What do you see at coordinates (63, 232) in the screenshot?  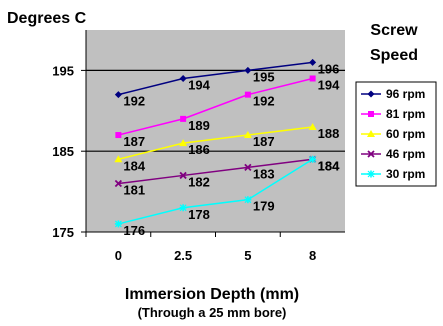 I see `y-tick-label: 175` at bounding box center [63, 232].